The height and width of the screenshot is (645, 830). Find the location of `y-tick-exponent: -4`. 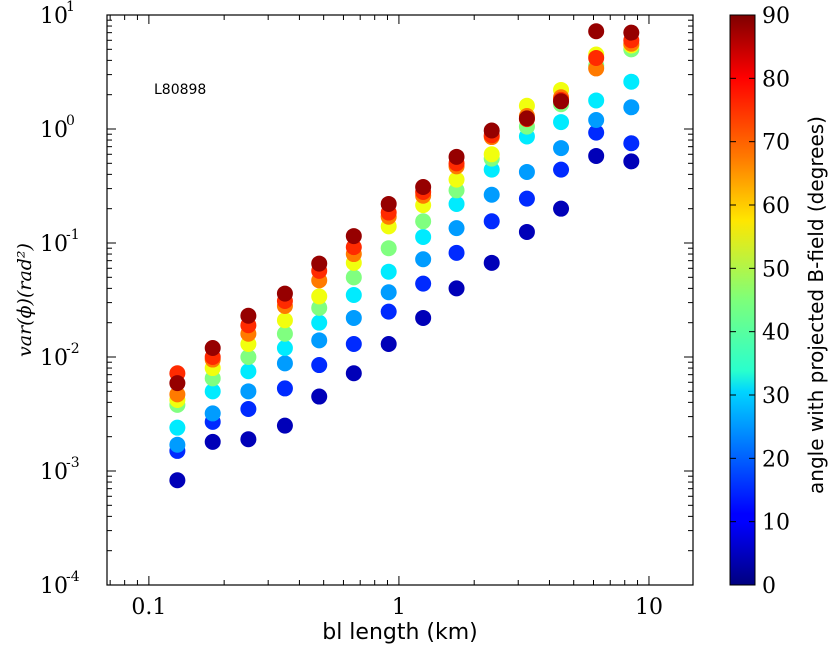

y-tick-exponent: -4 is located at coordinates (73, 577).